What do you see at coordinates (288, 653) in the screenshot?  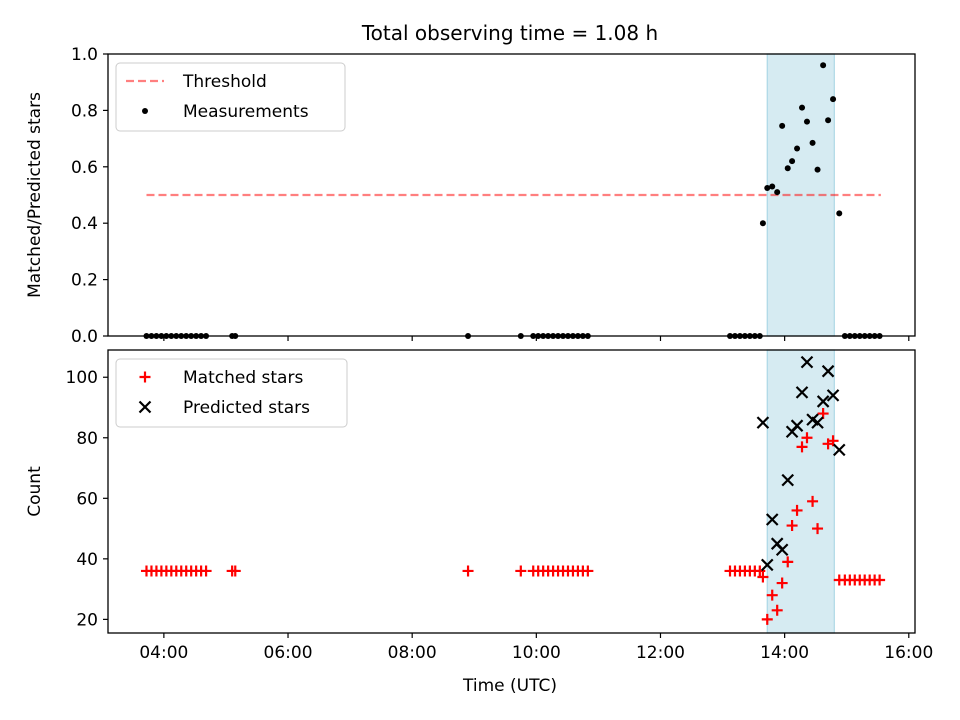 I see `x-tick-label: 06:00` at bounding box center [288, 653].